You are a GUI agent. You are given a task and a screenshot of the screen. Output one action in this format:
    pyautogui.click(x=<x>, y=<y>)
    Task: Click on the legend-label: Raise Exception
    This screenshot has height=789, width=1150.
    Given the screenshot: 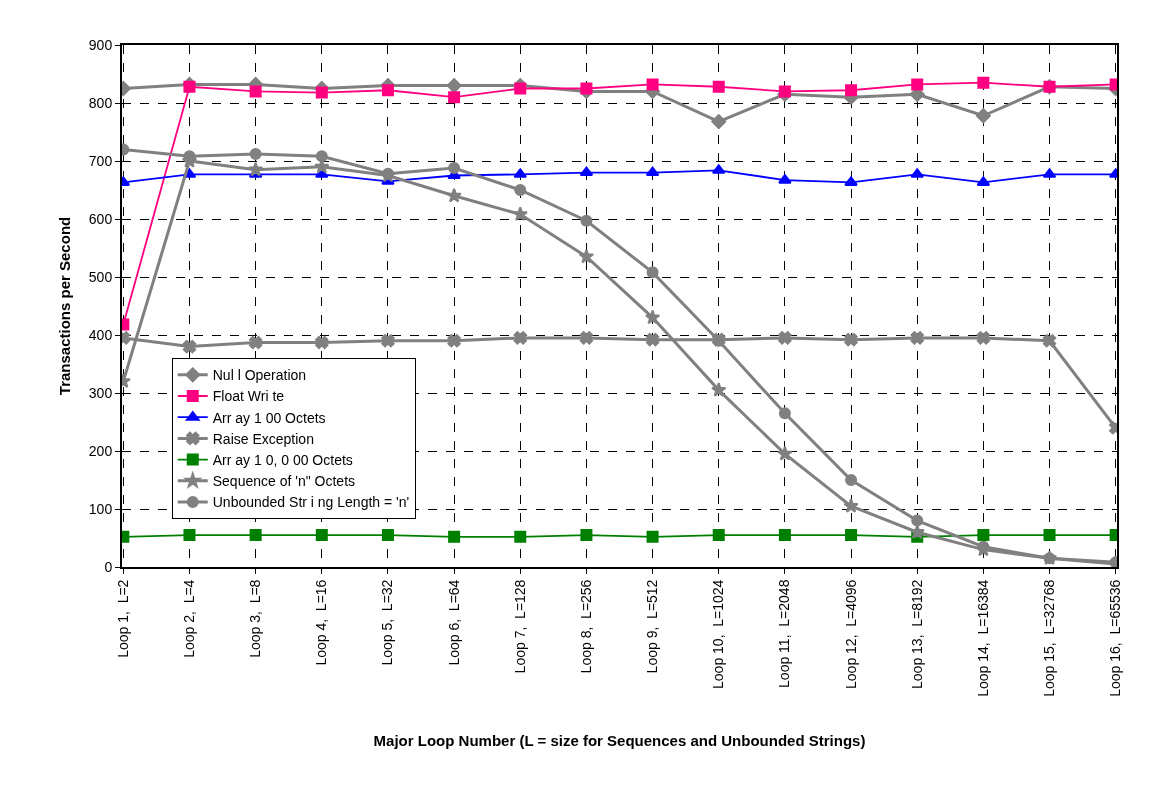 What is the action you would take?
    pyautogui.click(x=263, y=438)
    